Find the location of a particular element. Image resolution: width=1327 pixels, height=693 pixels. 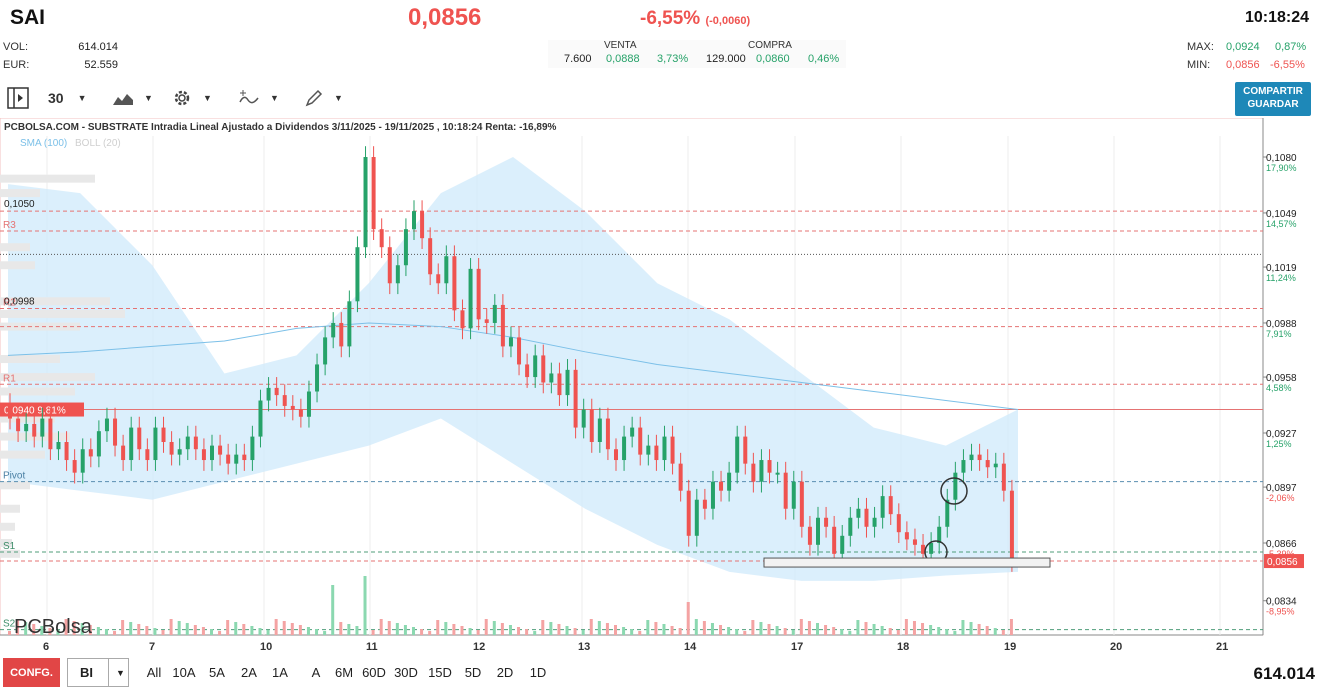

range-button-5d: 5D is located at coordinates (473, 672).